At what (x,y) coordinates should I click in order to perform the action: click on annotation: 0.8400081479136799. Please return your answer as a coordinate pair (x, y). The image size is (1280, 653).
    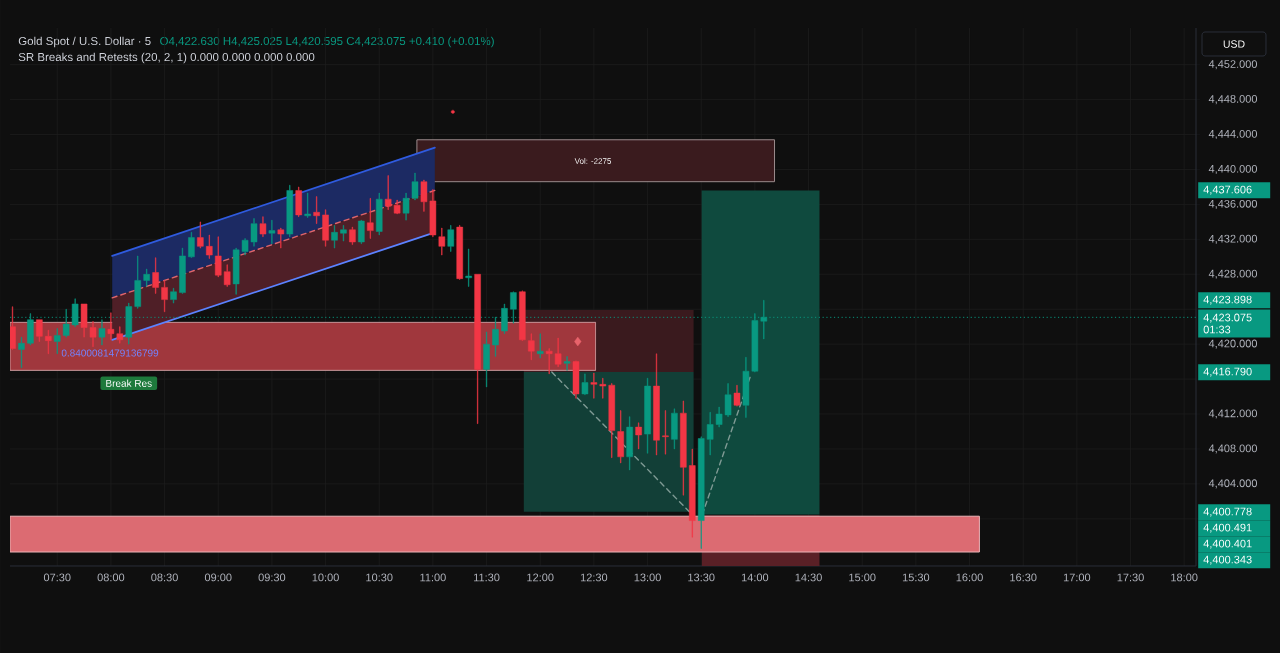
    Looking at the image, I should click on (110, 353).